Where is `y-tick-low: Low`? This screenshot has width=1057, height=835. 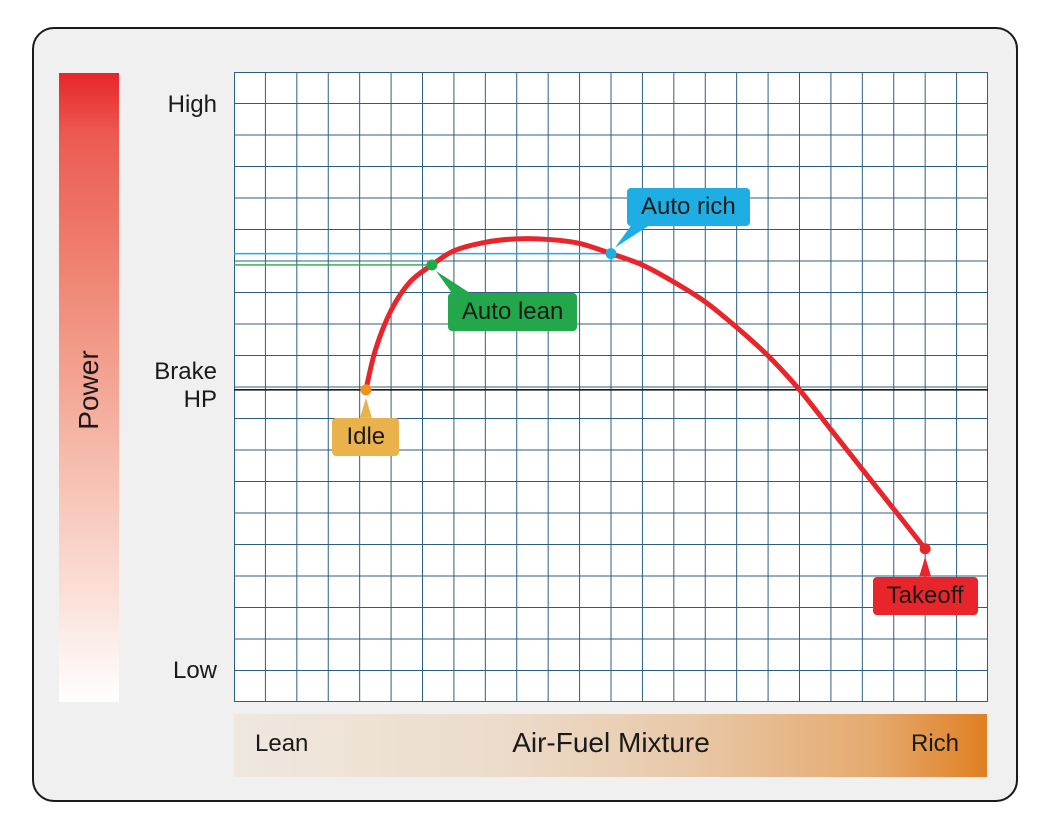 y-tick-low: Low is located at coordinates (194, 670).